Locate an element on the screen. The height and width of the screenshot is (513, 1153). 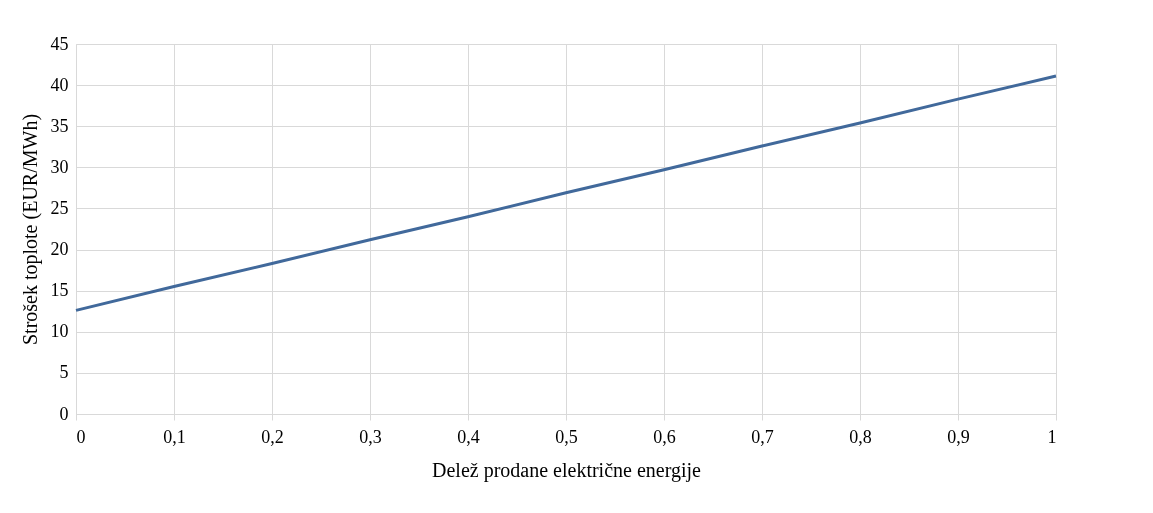
y-tick-label: 30 is located at coordinates (59, 166).